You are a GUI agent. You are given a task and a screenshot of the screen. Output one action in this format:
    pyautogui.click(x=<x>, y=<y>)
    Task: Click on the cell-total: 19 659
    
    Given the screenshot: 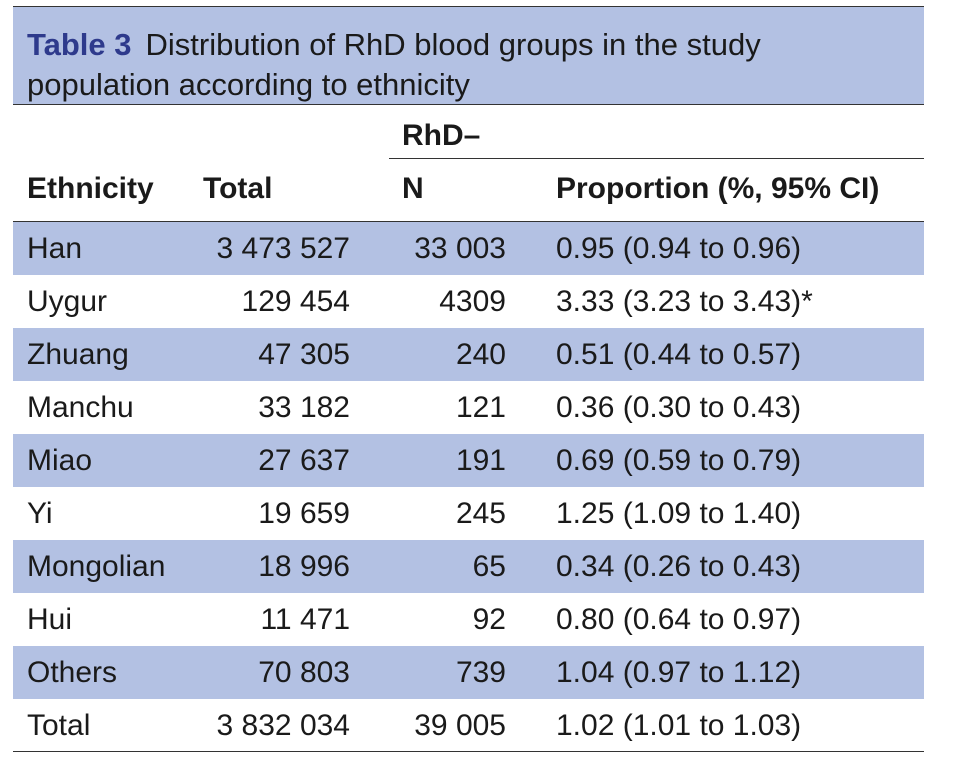 What is the action you would take?
    pyautogui.click(x=304, y=513)
    